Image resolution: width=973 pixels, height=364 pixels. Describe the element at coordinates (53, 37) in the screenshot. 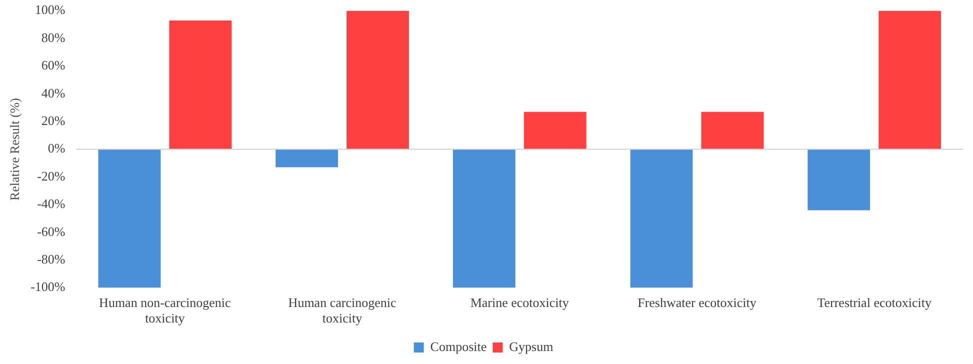

I see `y-tick-label: 80%` at that location.